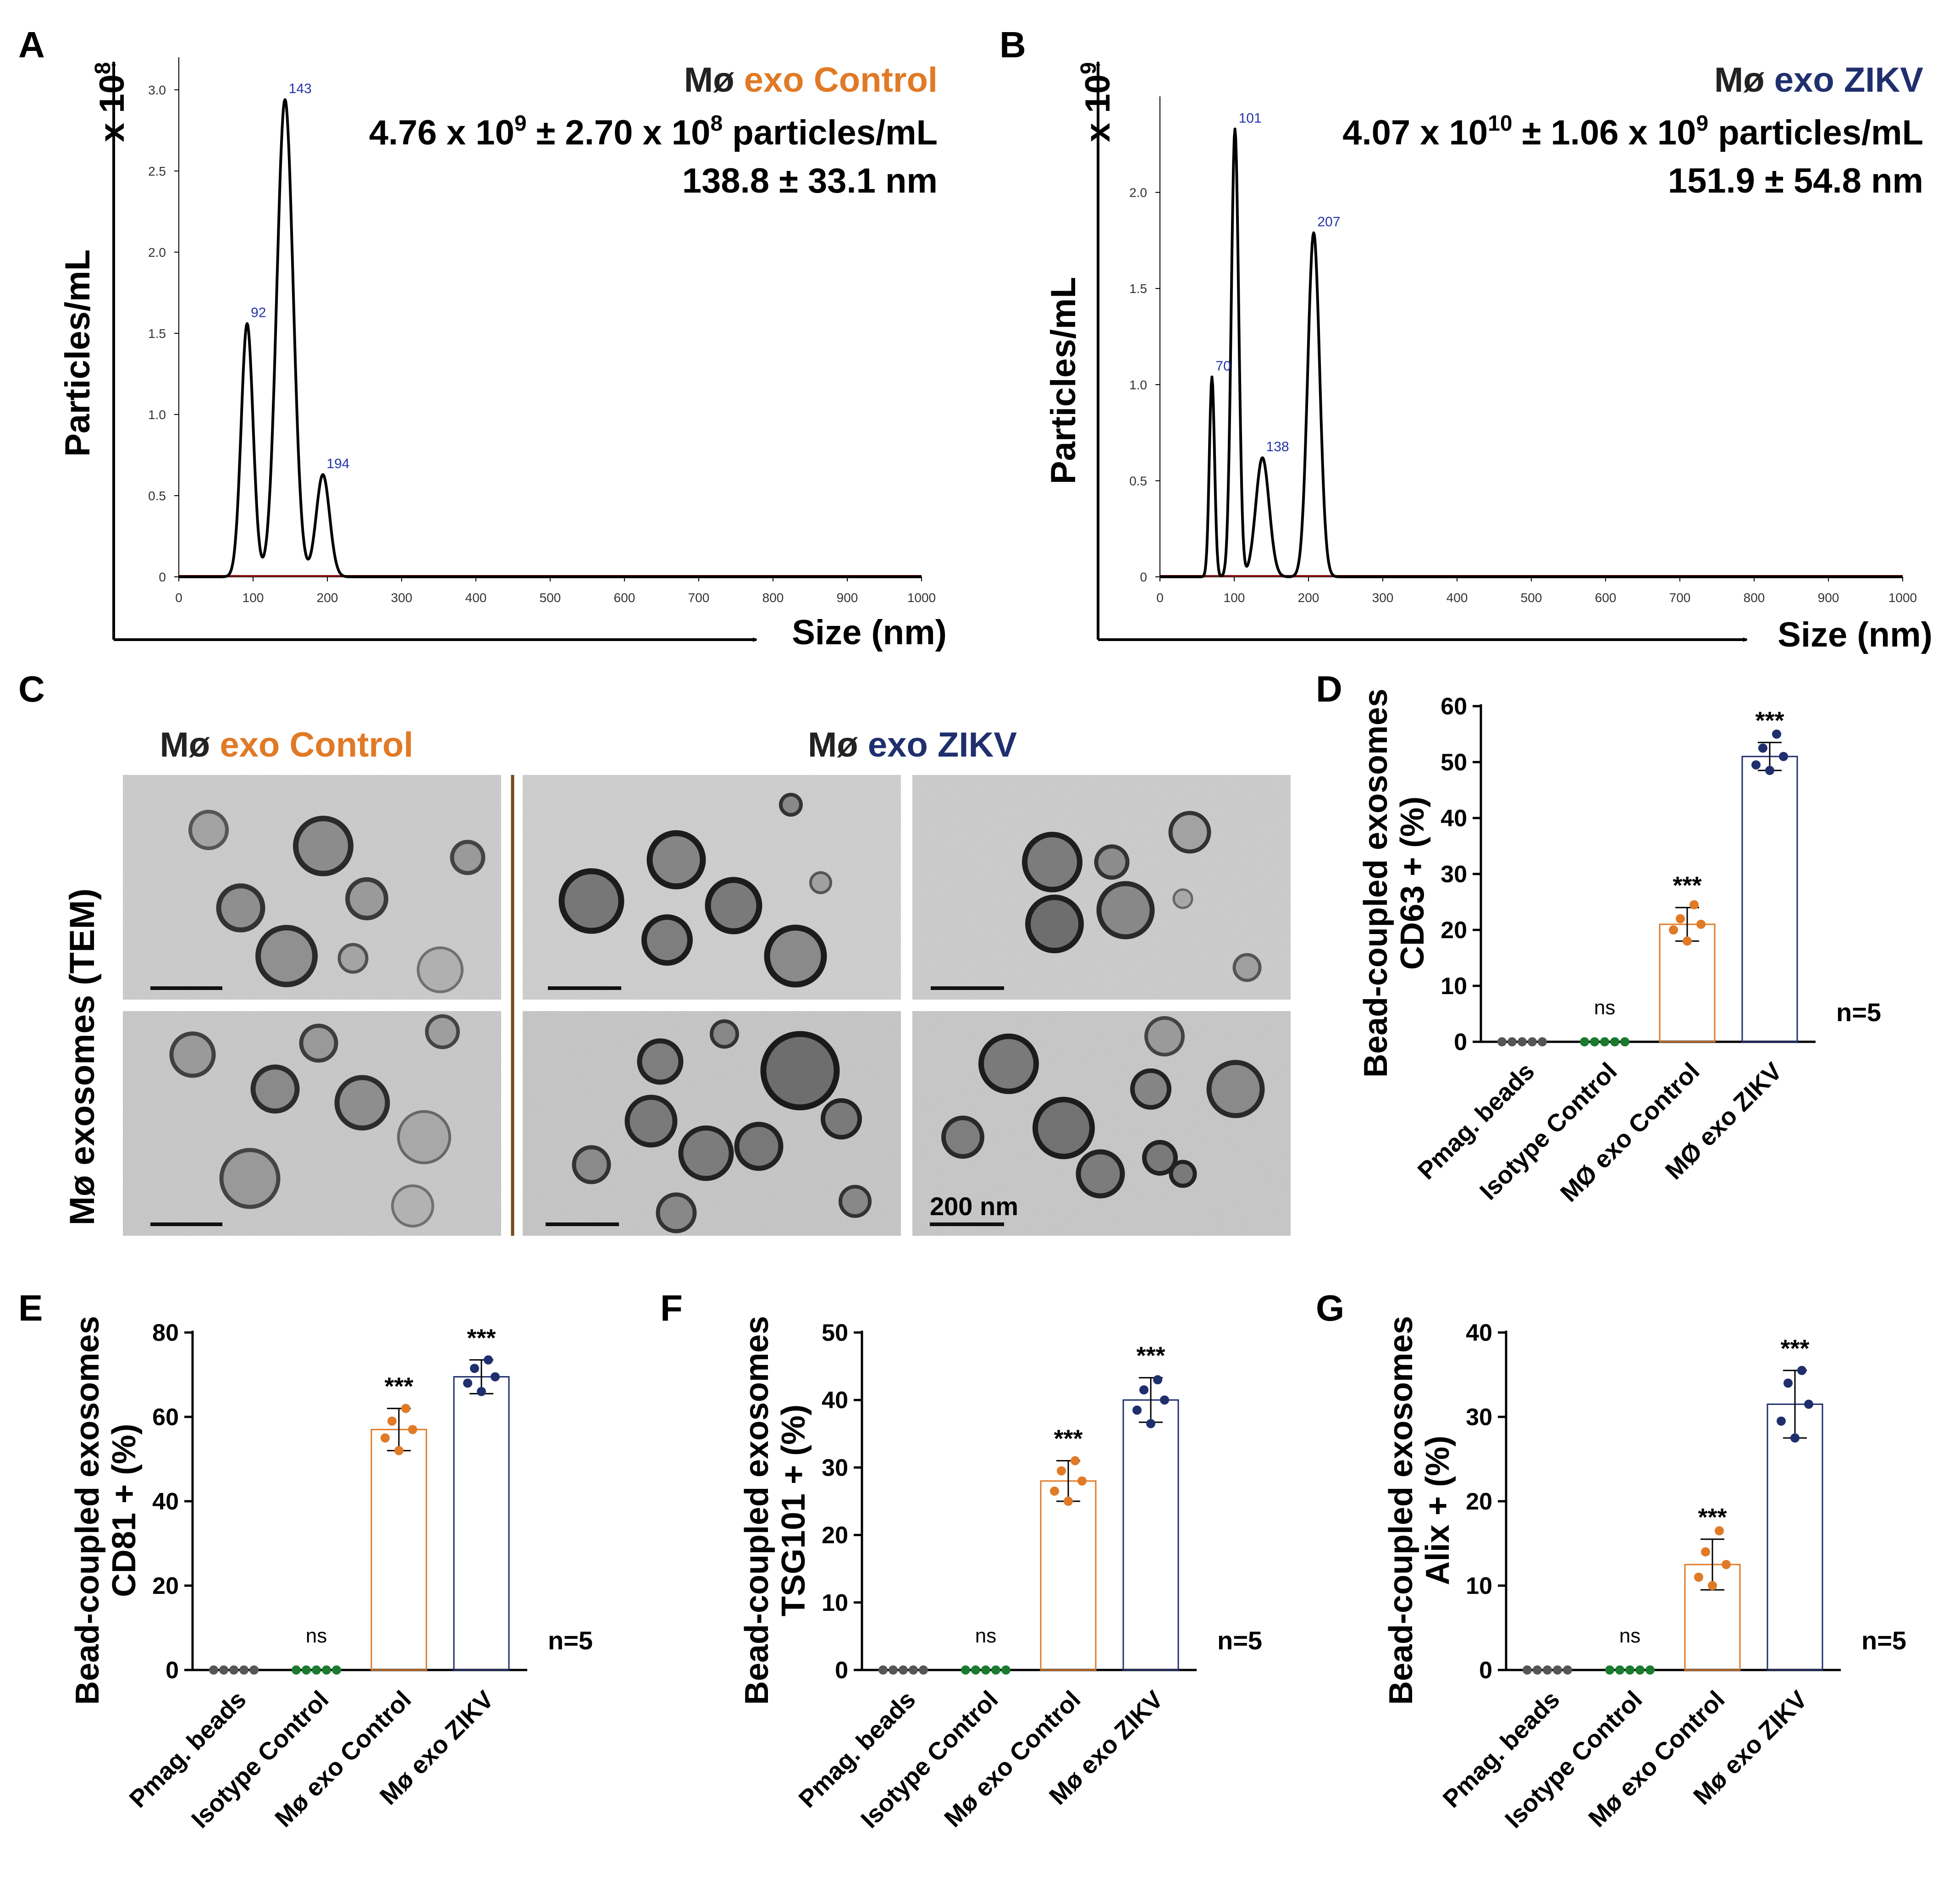 The height and width of the screenshot is (1880, 1960). Describe the element at coordinates (1064, 381) in the screenshot. I see `panel-b-ylabel: Particles/mL` at that location.